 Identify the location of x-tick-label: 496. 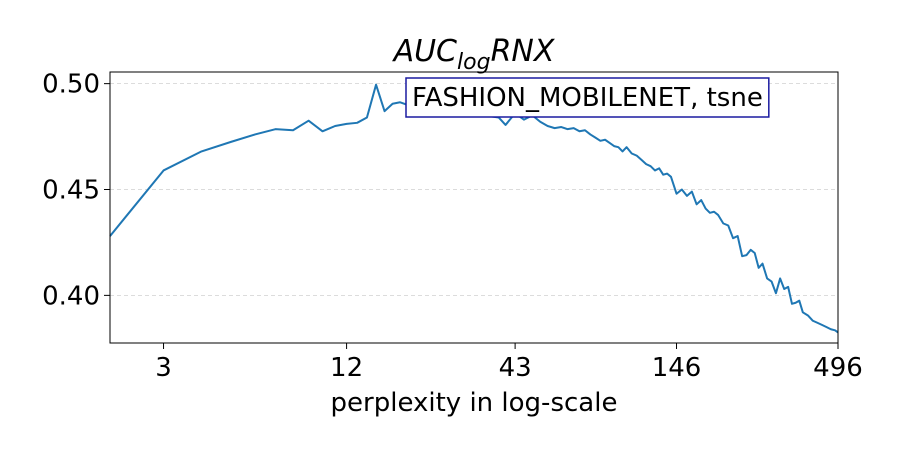
(838, 368).